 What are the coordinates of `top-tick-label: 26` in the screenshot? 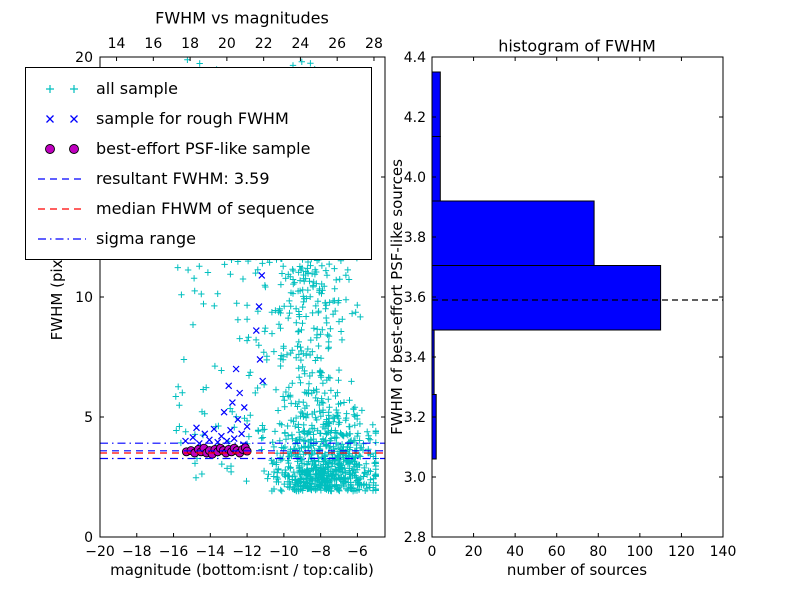 It's located at (337, 44).